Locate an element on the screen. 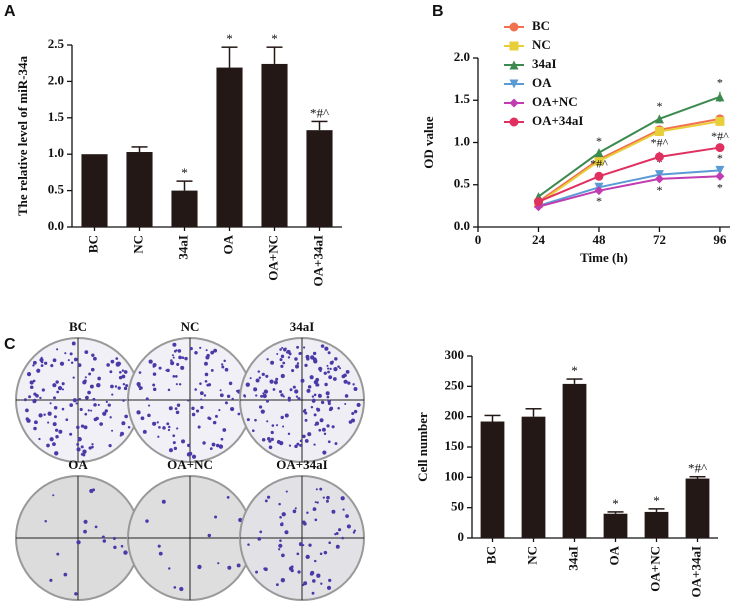  legend-label: OA is located at coordinates (542, 82).